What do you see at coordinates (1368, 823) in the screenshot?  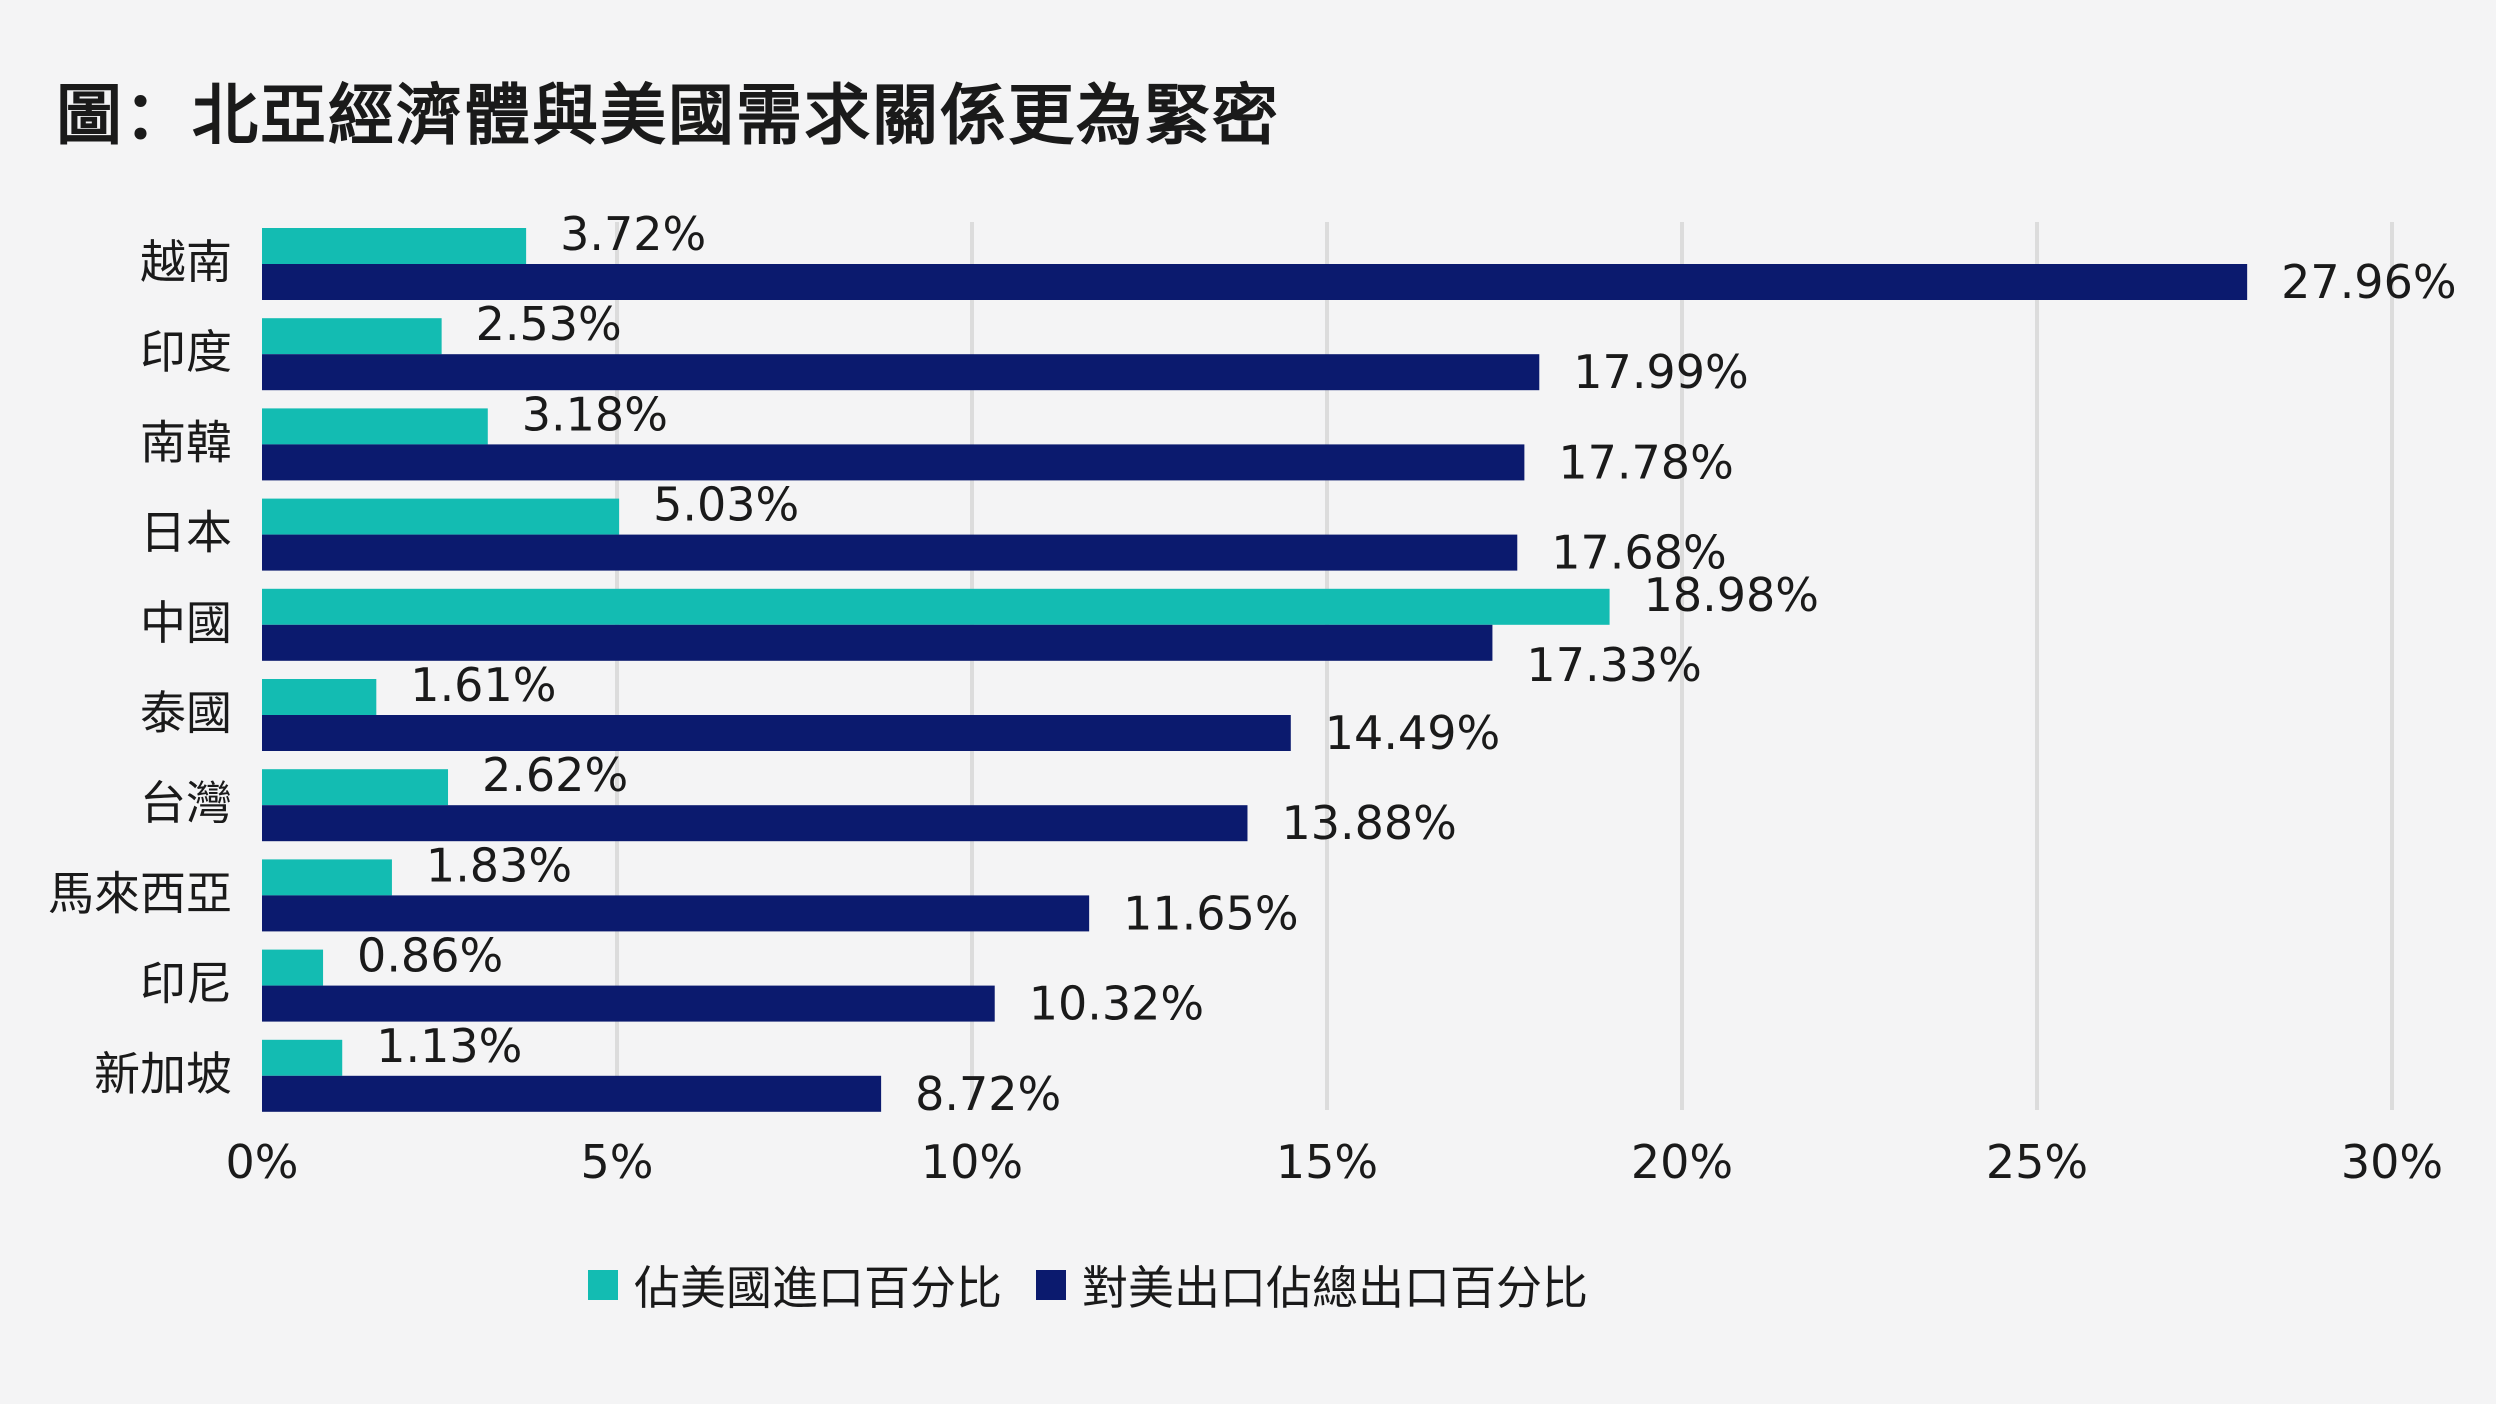 I see `data-label: 13.88%` at bounding box center [1368, 823].